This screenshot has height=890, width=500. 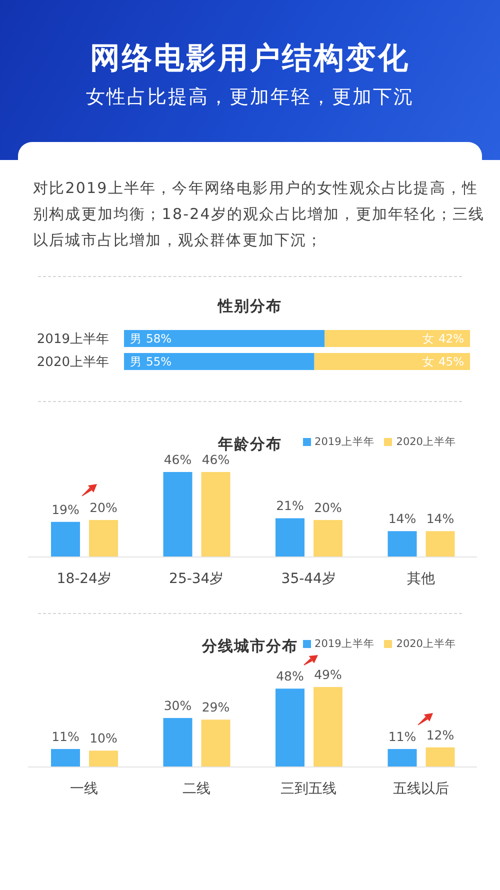 What do you see at coordinates (428, 339) in the screenshot?
I see `series-label: 女` at bounding box center [428, 339].